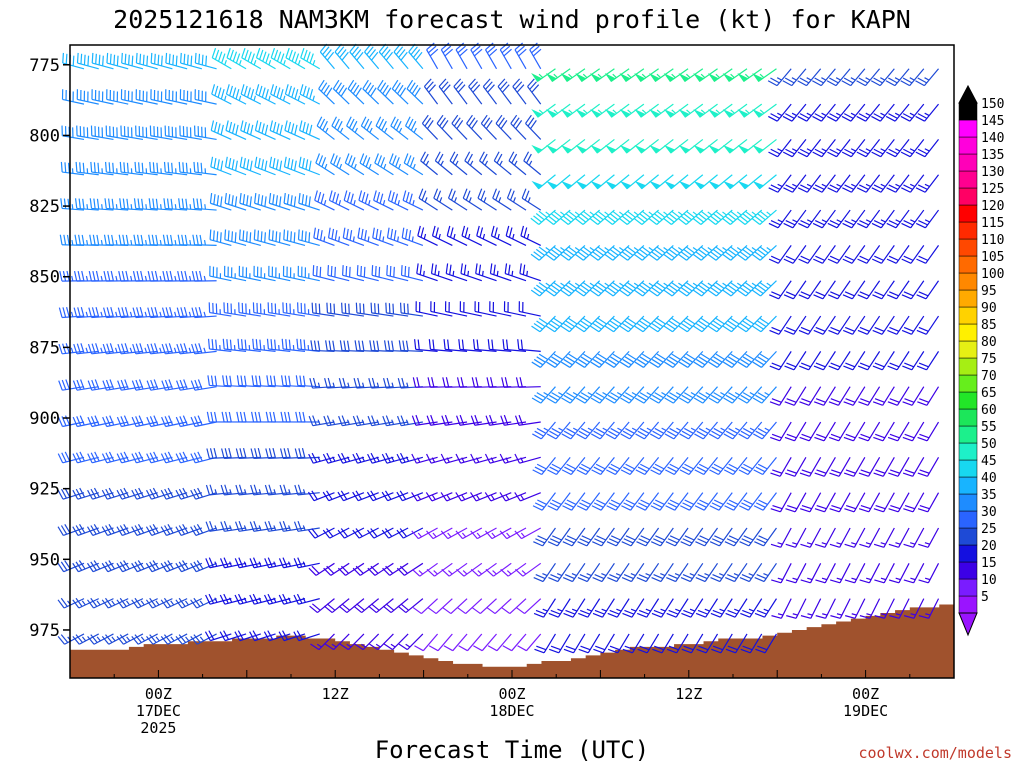  Describe the element at coordinates (968, 624) in the screenshot. I see `colorbar-bottom-arrow` at that location.